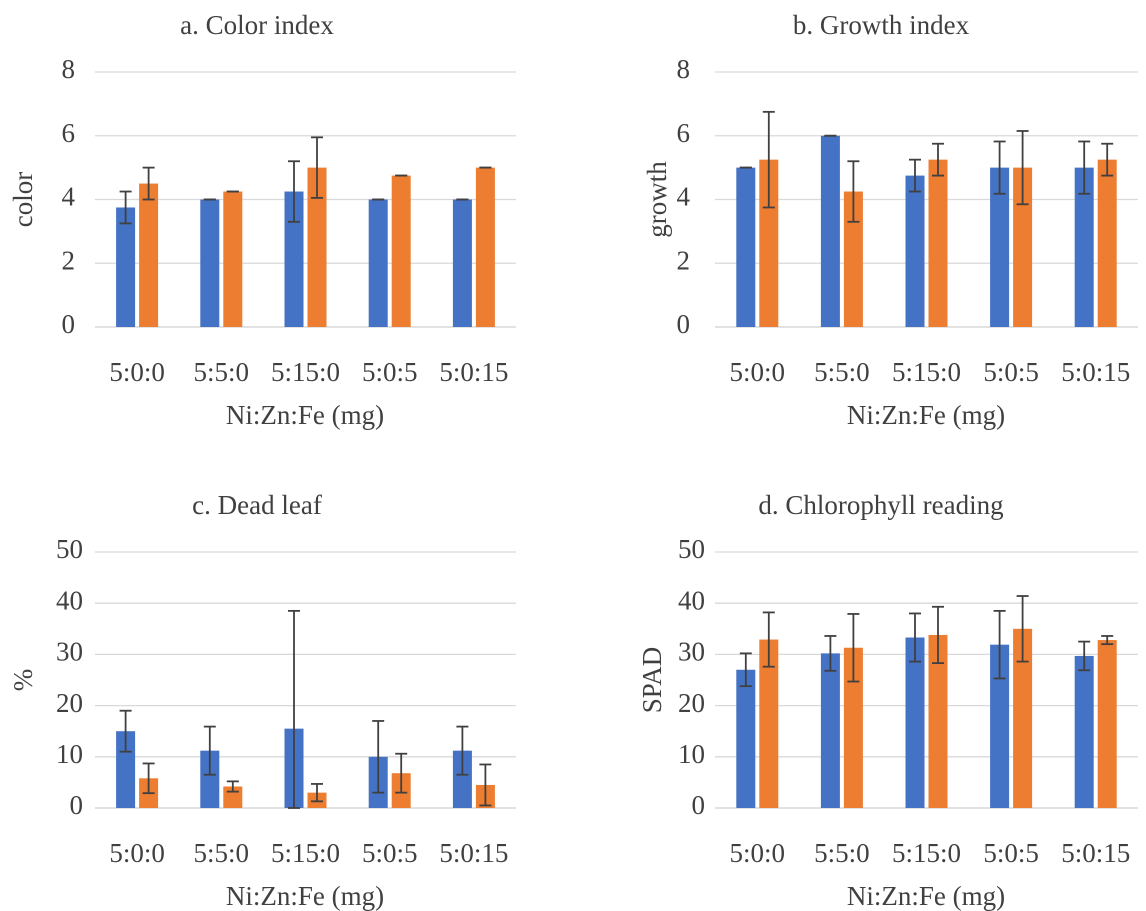 This screenshot has height=911, width=1146. I want to click on chart-title: b. Growth index, so click(881, 25).